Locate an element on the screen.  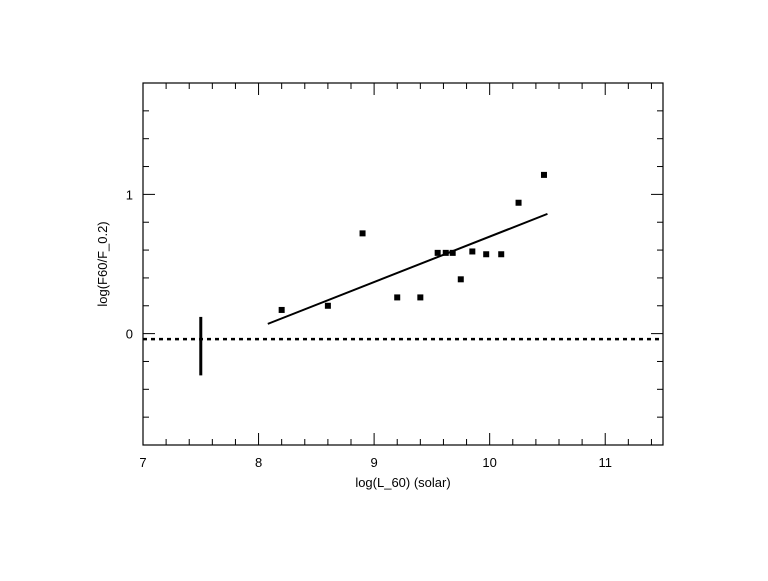
y-tick-label: 1 is located at coordinates (129, 194).